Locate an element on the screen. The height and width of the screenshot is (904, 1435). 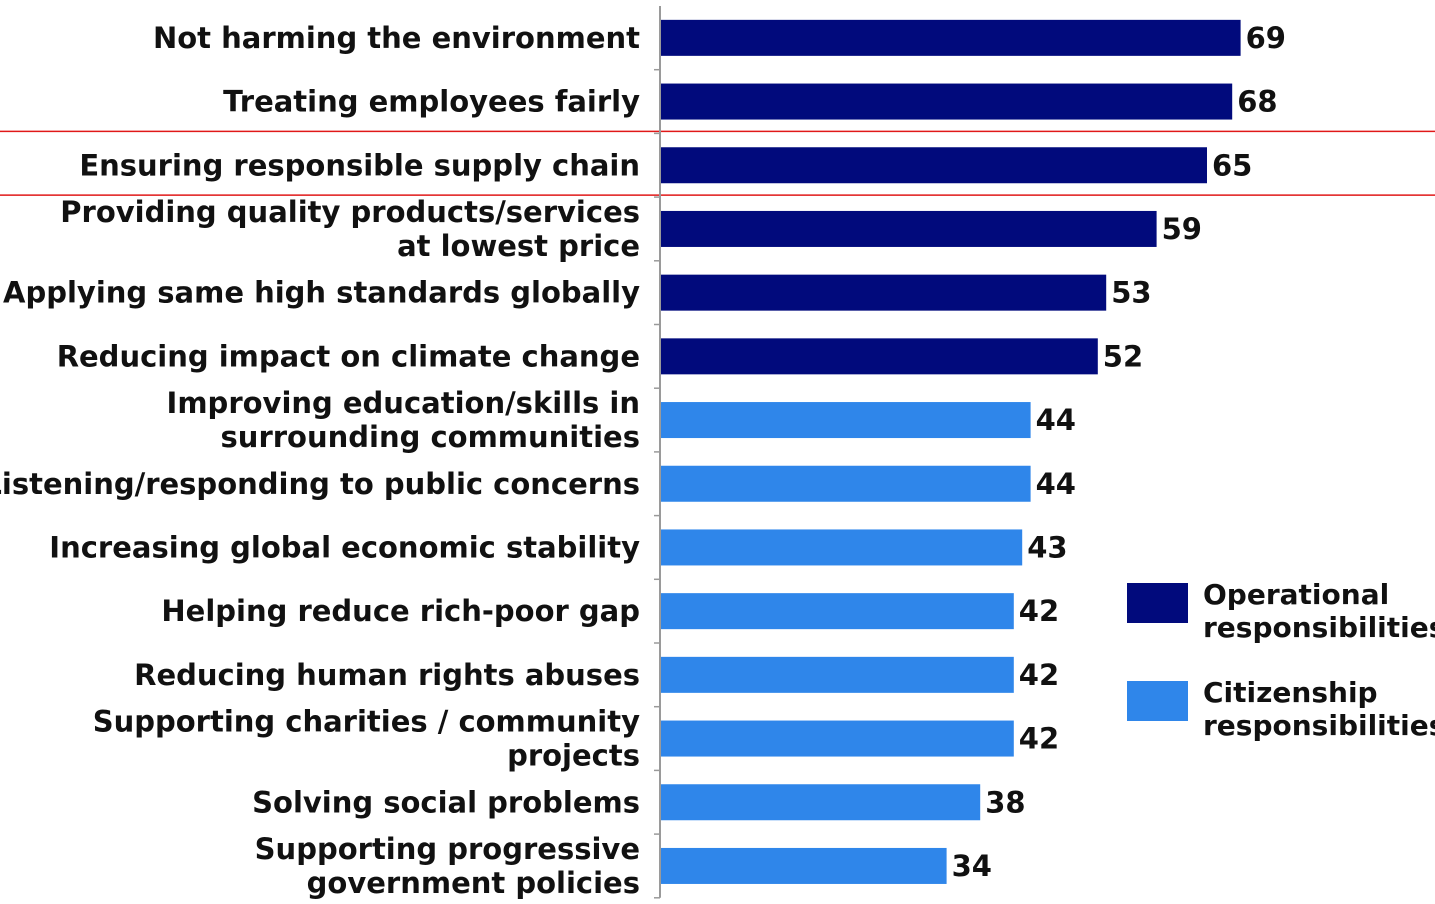
category-label: Treating employees fairly is located at coordinates (431, 102).